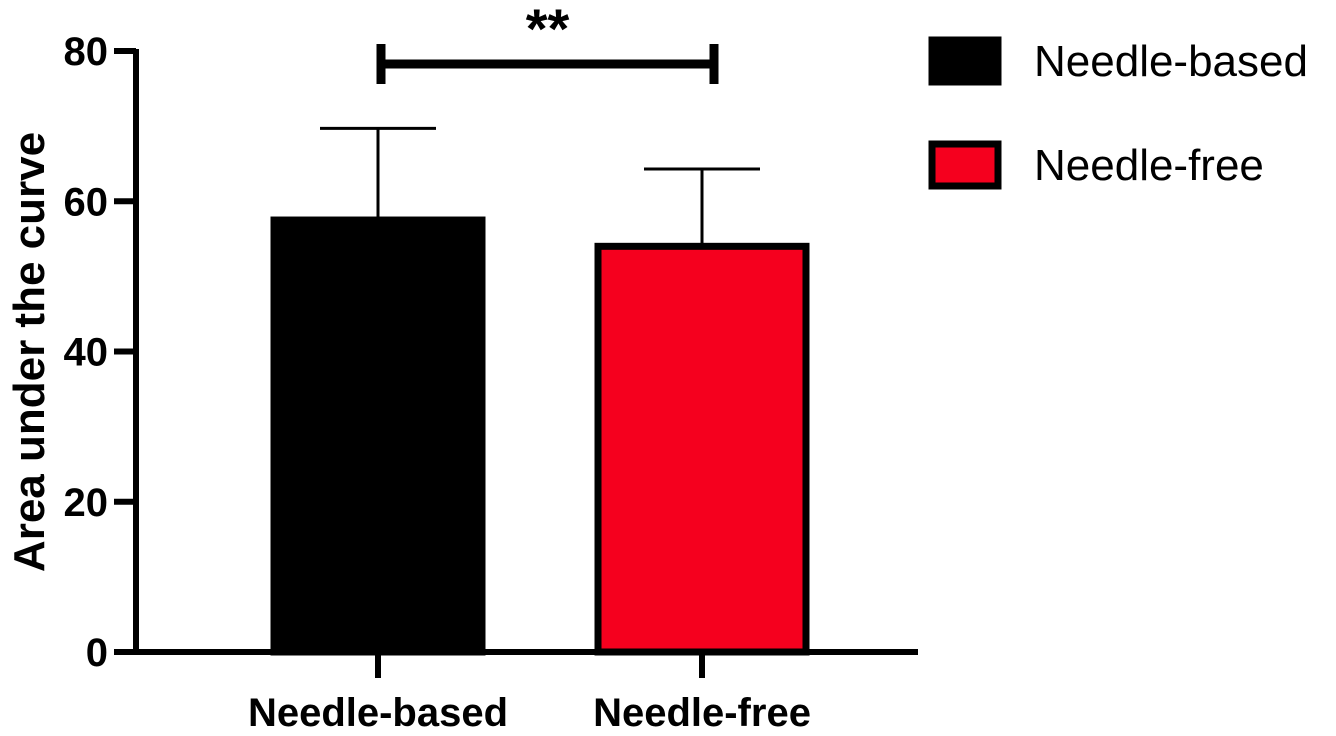 The height and width of the screenshot is (736, 1336). What do you see at coordinates (525, 692) in the screenshot?
I see `x-axis: Needle-based Needle-free` at bounding box center [525, 692].